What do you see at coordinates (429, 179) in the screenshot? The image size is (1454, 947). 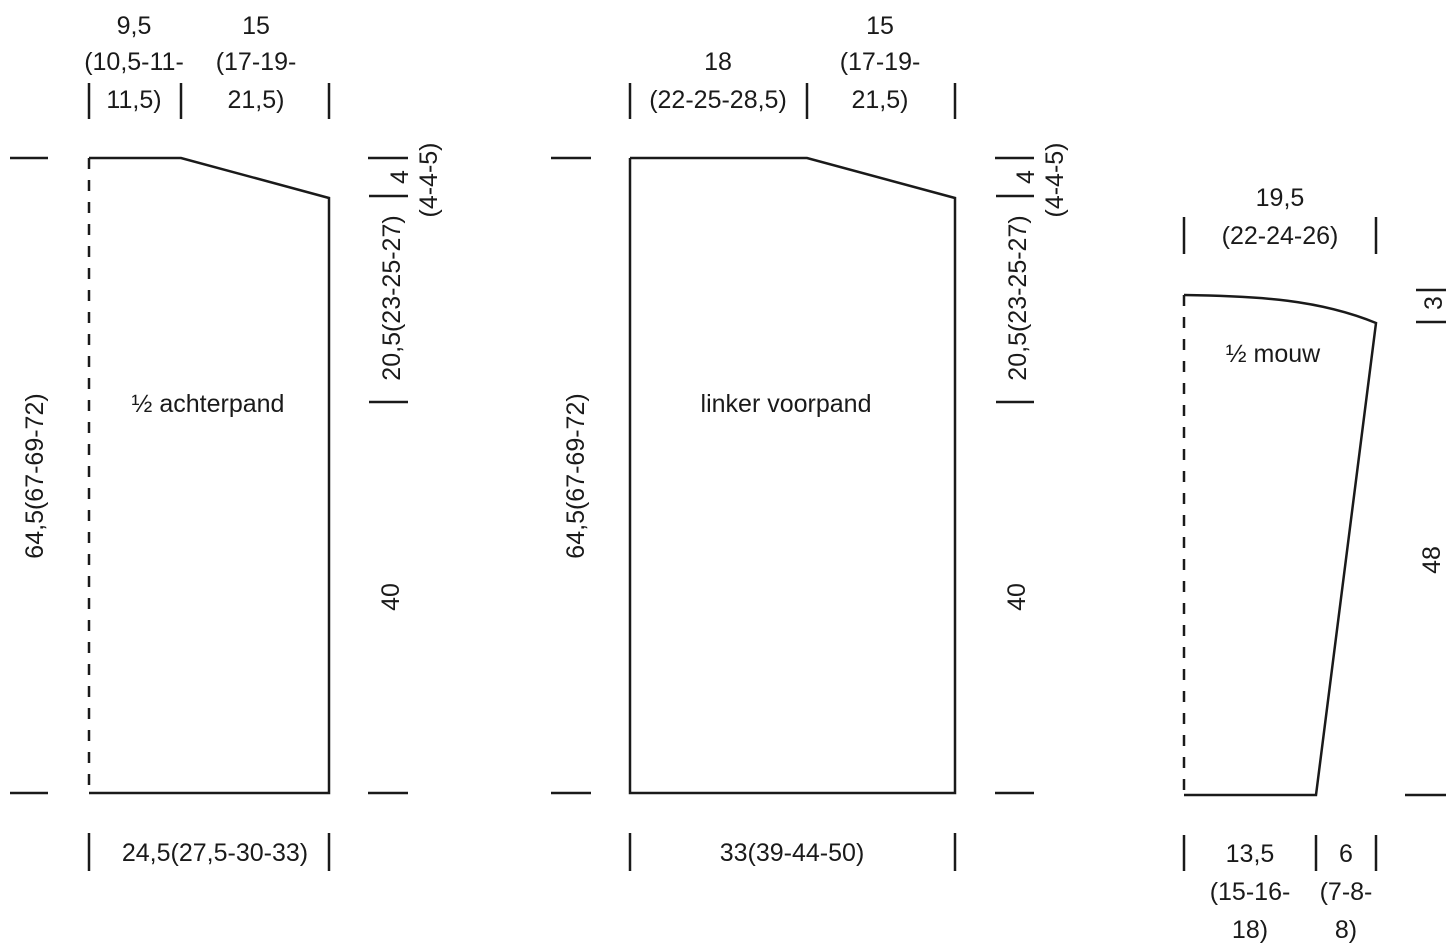 I see `back-shoulder-slope-line-2: (4-4-5)` at bounding box center [429, 179].